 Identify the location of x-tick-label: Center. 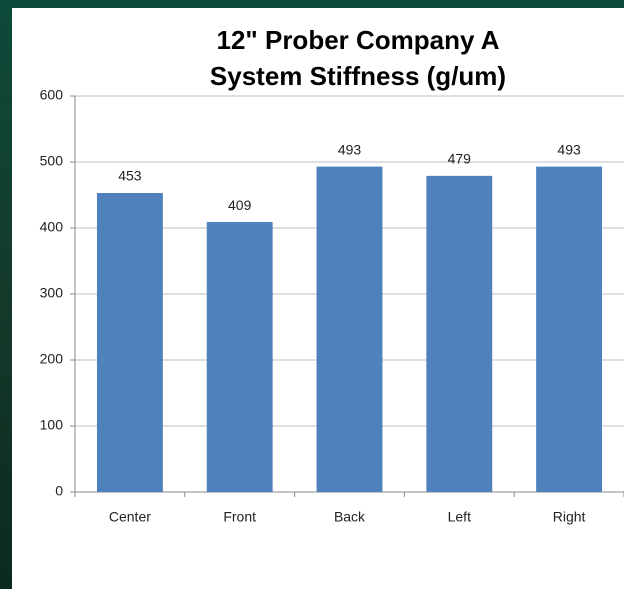
(130, 517).